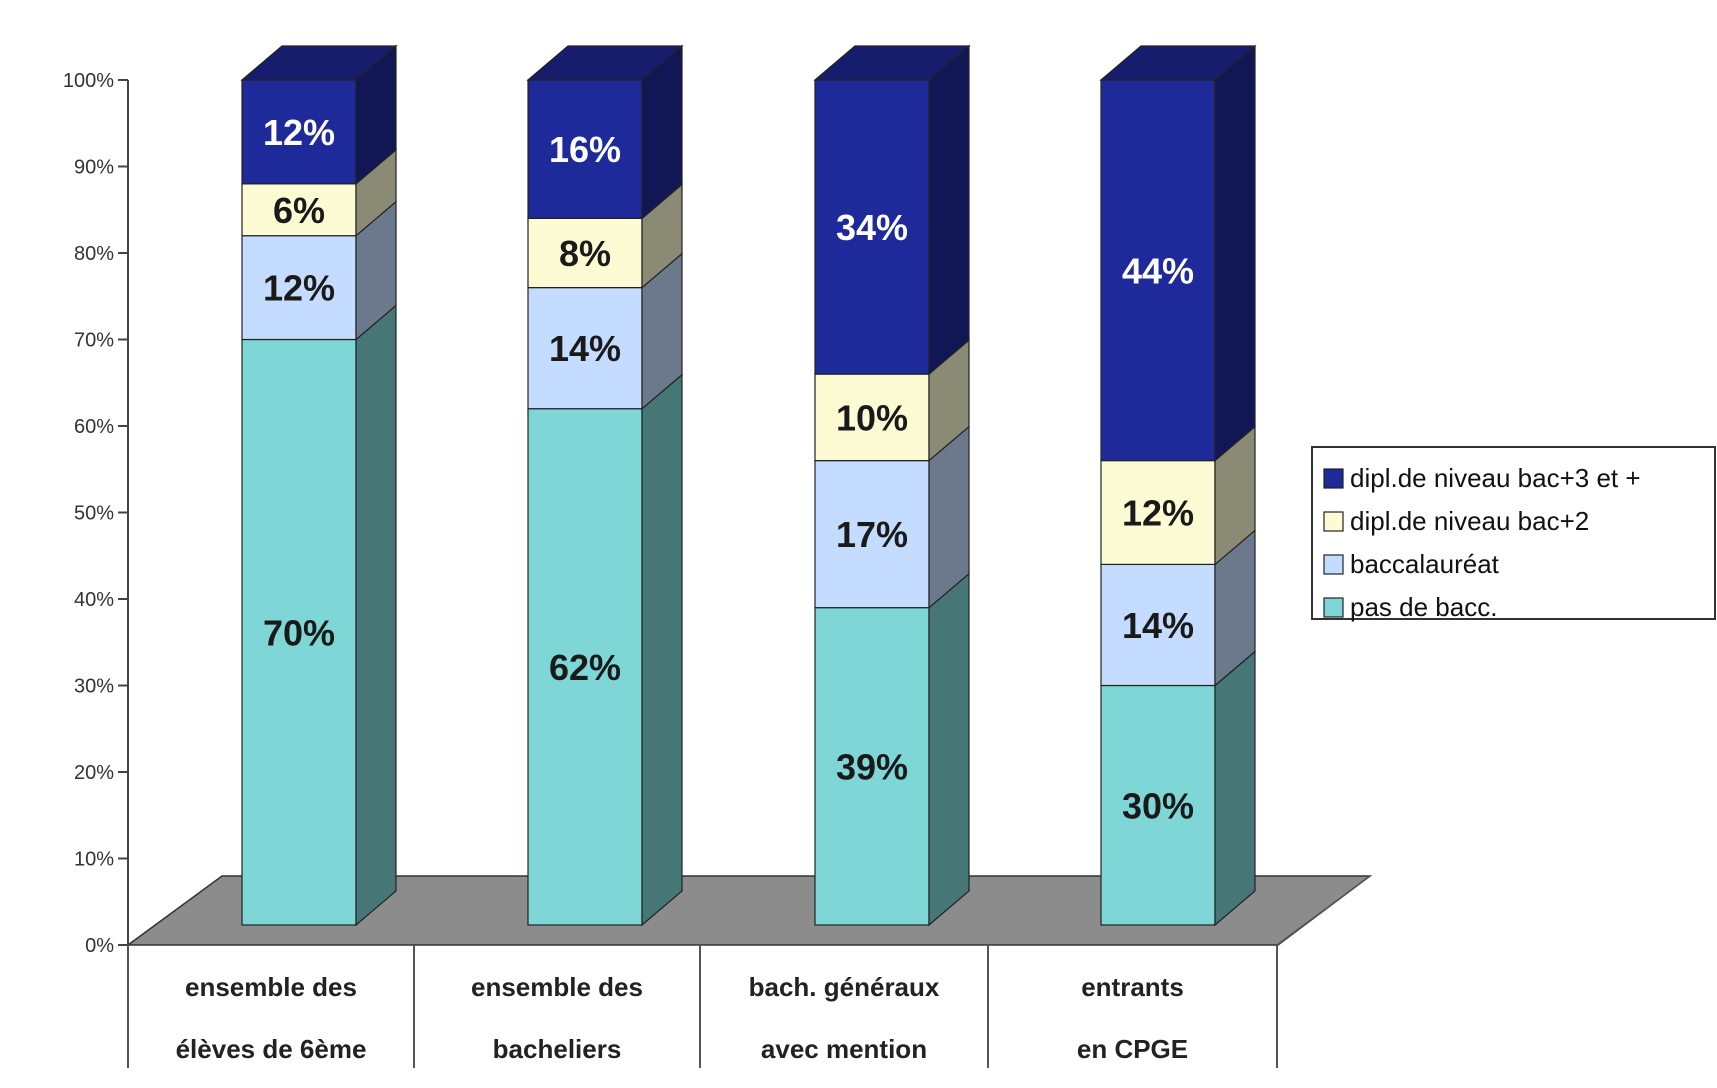 The height and width of the screenshot is (1088, 1717). I want to click on data-label: 17%, so click(872, 534).